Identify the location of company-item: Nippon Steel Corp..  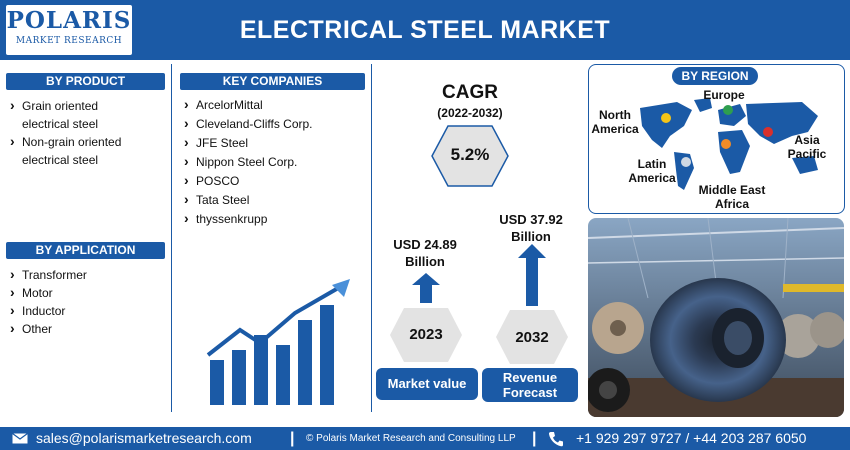
(272, 162).